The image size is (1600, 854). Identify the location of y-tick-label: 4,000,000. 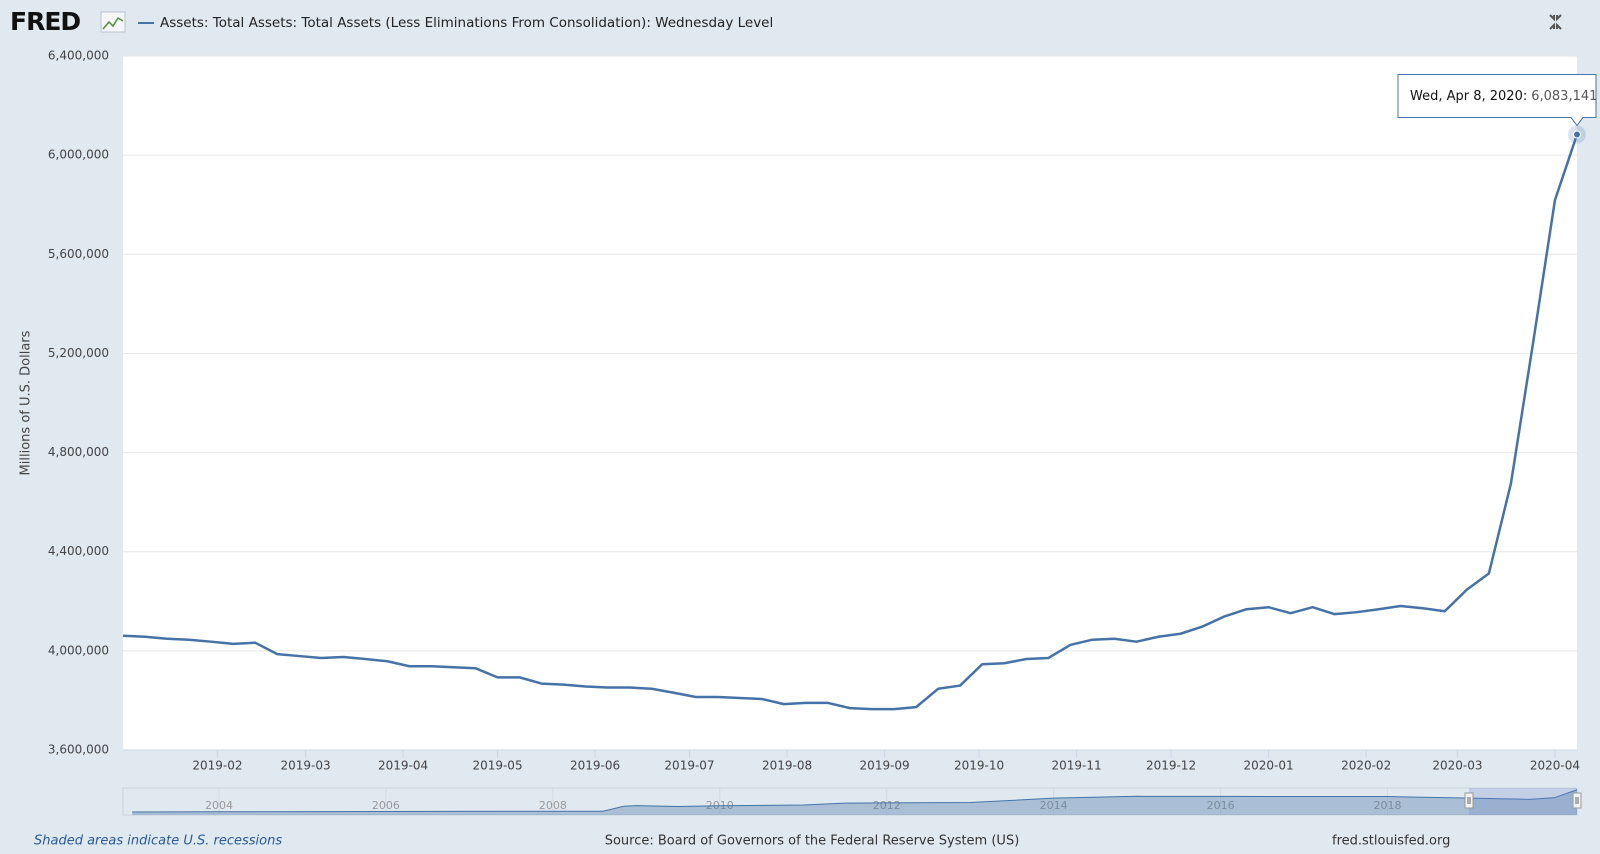
(78, 650).